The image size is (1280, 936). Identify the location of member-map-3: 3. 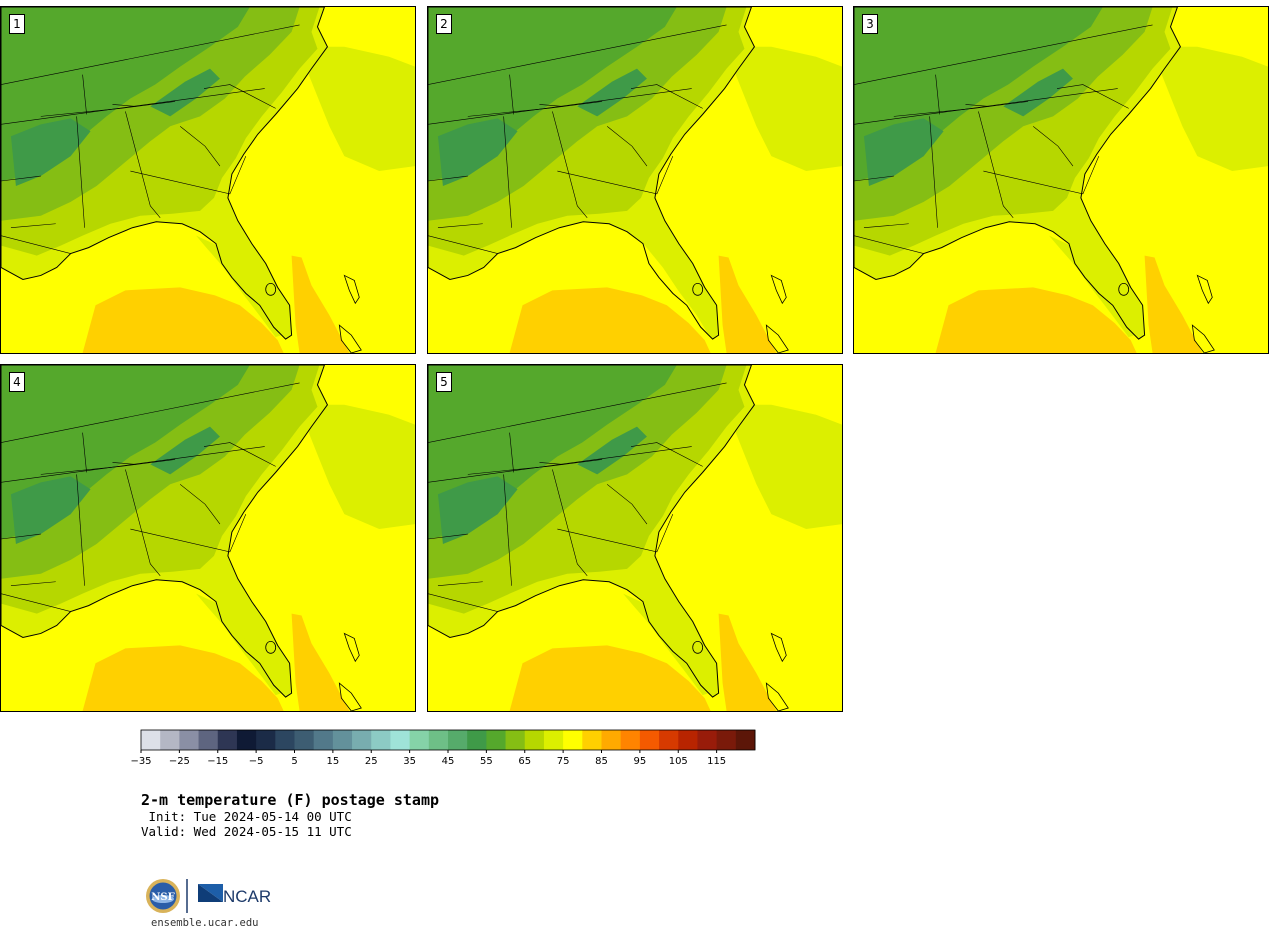
(1061, 180).